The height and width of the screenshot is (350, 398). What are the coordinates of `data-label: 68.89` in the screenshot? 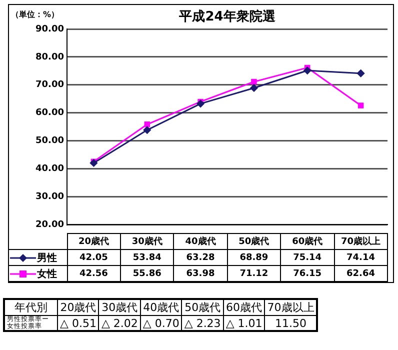 It's located at (254, 258).